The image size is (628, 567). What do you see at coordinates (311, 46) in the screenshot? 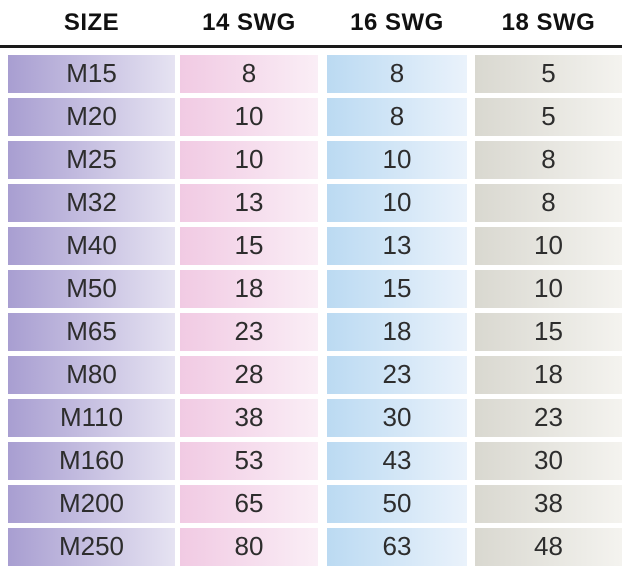
I see `header-divider` at bounding box center [311, 46].